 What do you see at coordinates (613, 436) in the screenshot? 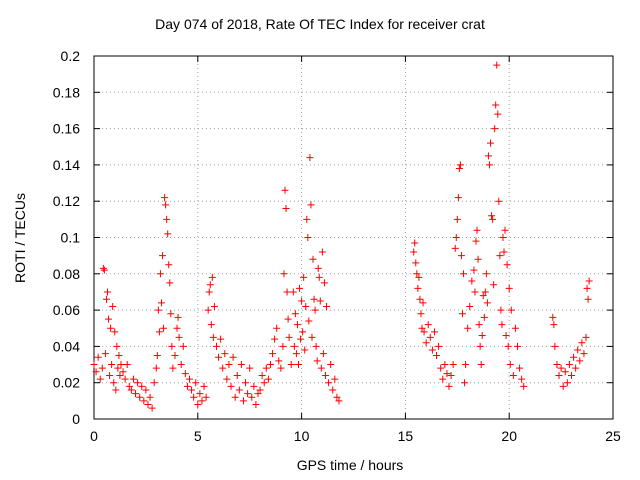
I see `x-tick-label: 25` at bounding box center [613, 436].